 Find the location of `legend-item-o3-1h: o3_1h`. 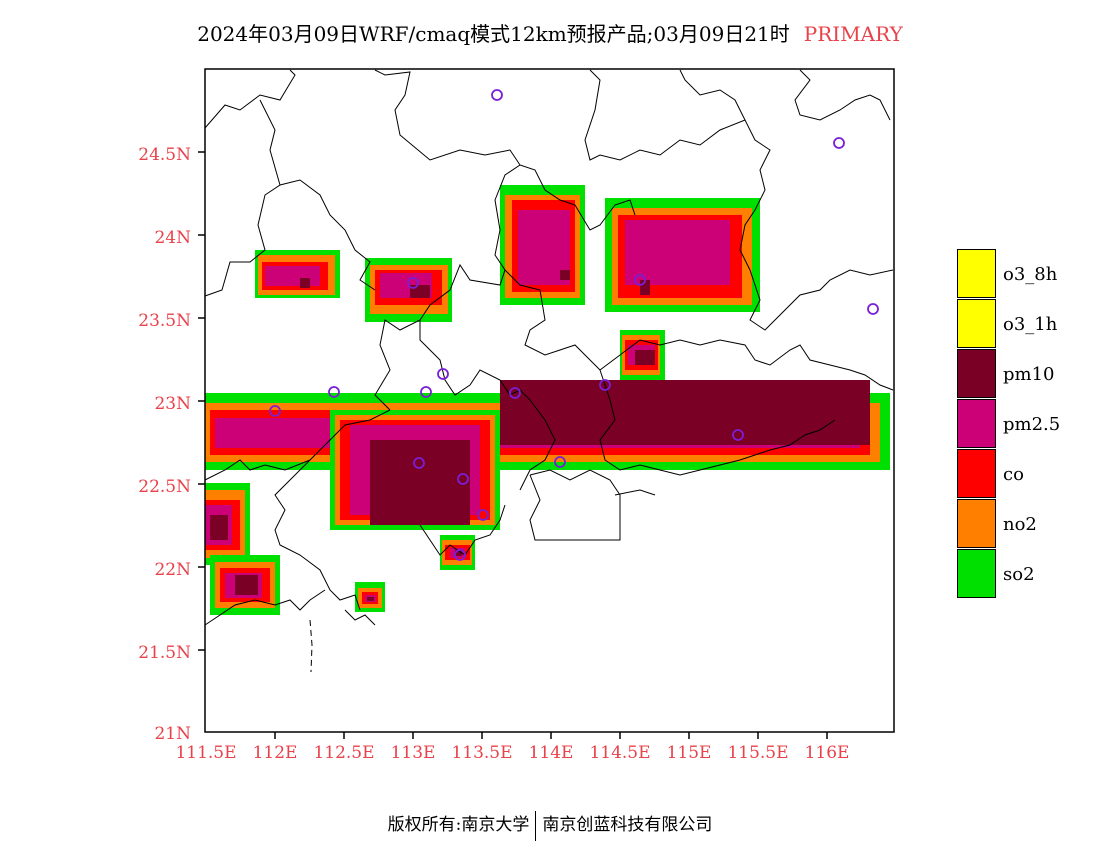

legend-item-o3-1h: o3_1h is located at coordinates (1008, 324).